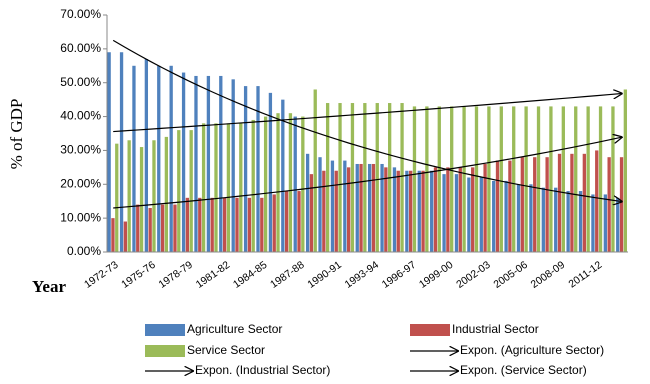 Image resolution: width=650 pixels, height=384 pixels. I want to click on x-tick-label: 1990-91, so click(324, 275).